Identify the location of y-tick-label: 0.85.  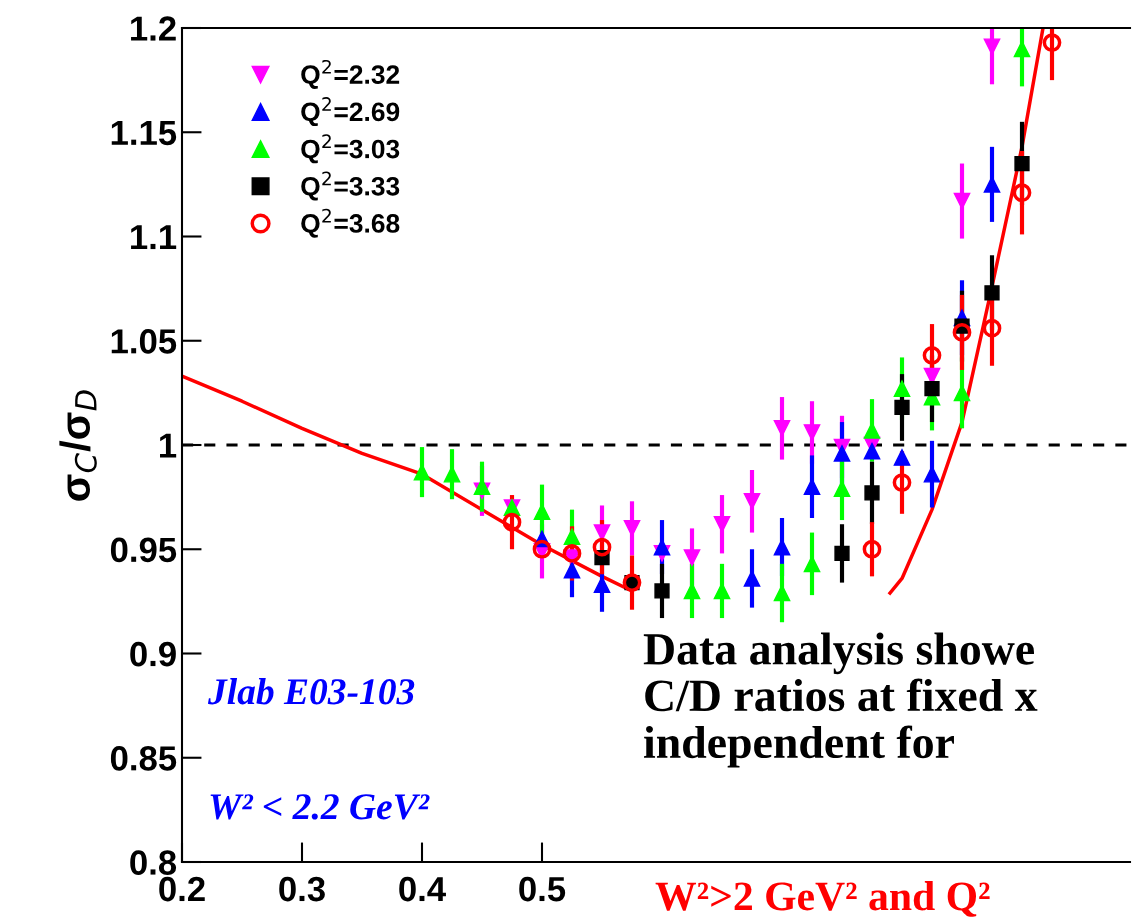
(143, 758).